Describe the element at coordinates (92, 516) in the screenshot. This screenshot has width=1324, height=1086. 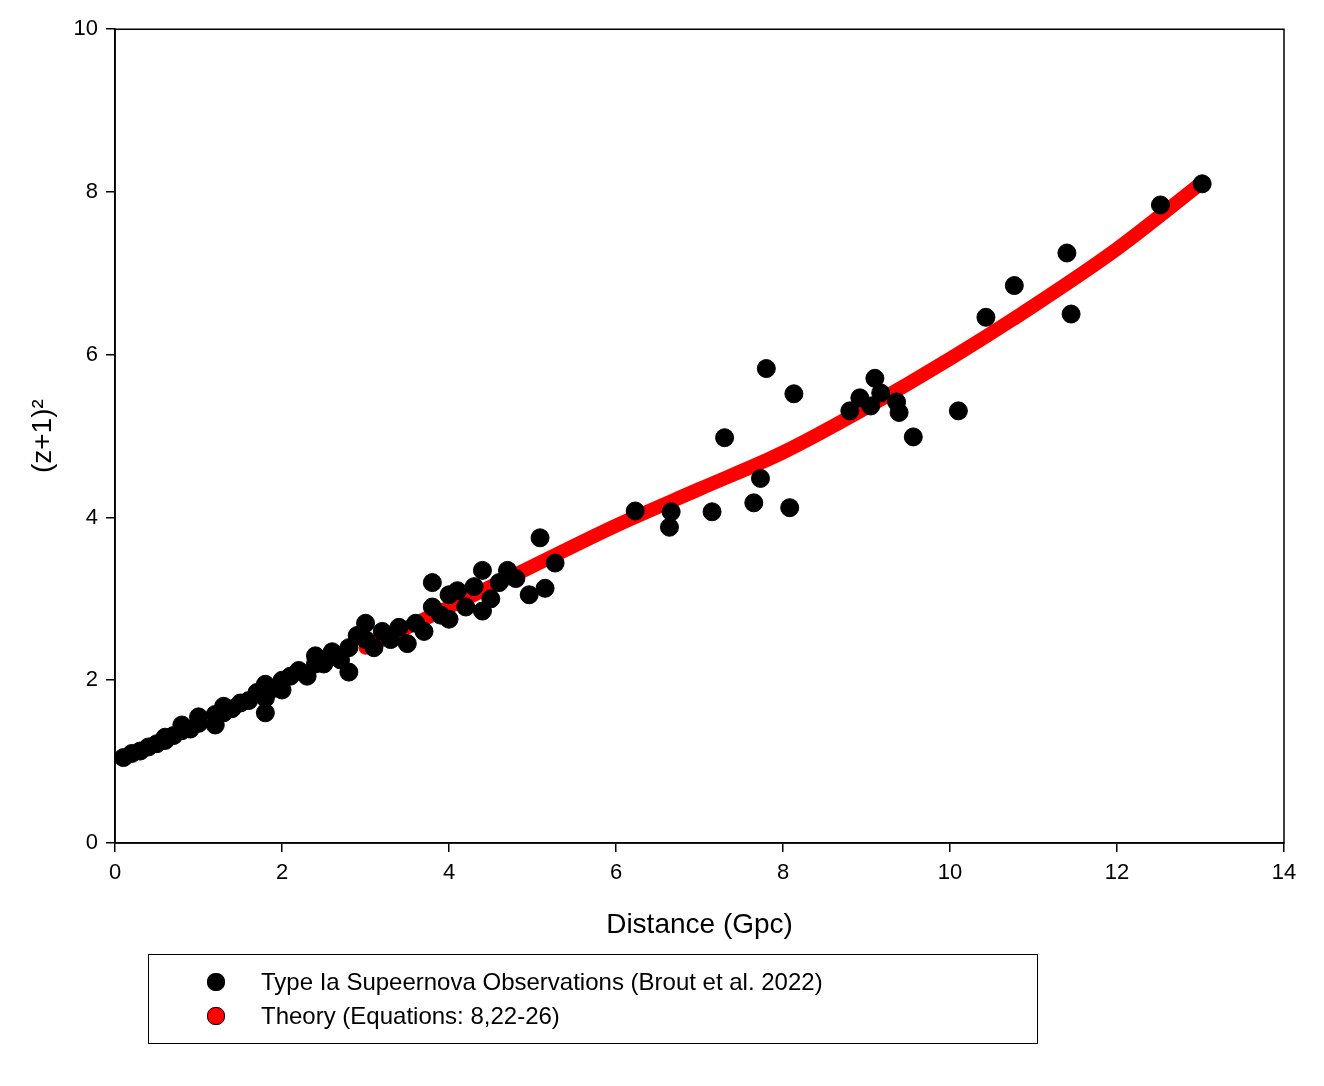
I see `y-tick-label: 4` at that location.